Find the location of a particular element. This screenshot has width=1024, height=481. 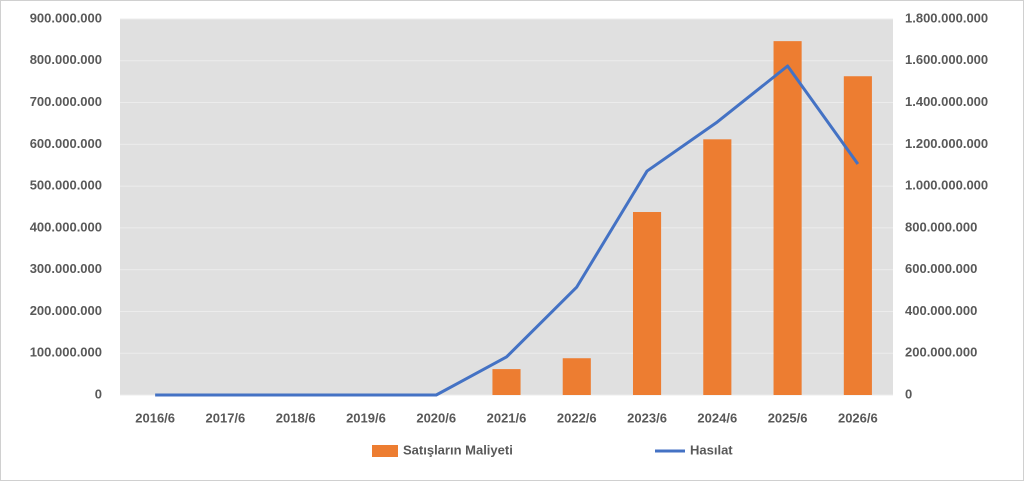

y-tick-label: 800.000.000 is located at coordinates (66, 59).